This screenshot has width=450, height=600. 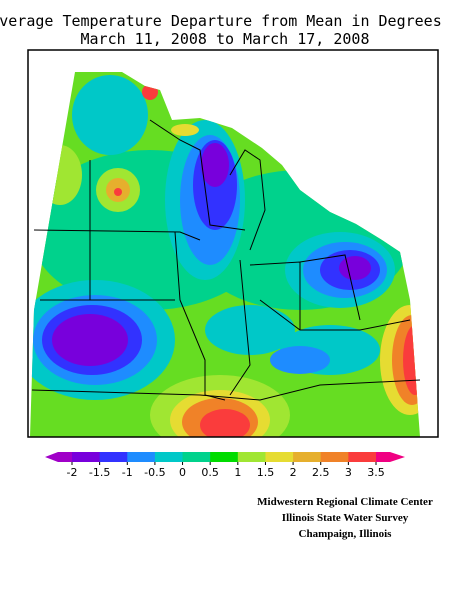 I want to click on legend-tick-label: -1, so click(x=127, y=472).